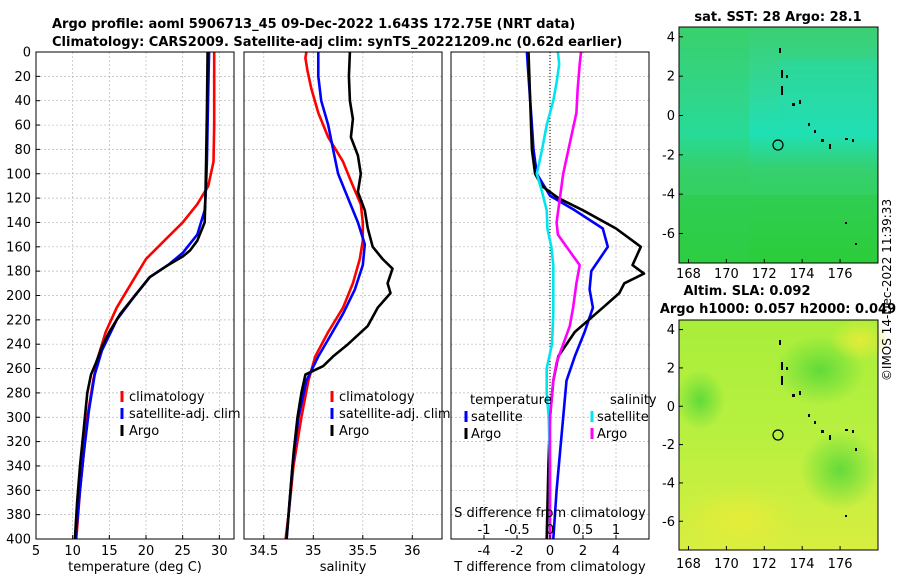 This screenshot has width=900, height=580. What do you see at coordinates (887, 290) in the screenshot?
I see `credit-text: ©IMOS 14-Dec-2022 11:39:33` at bounding box center [887, 290].